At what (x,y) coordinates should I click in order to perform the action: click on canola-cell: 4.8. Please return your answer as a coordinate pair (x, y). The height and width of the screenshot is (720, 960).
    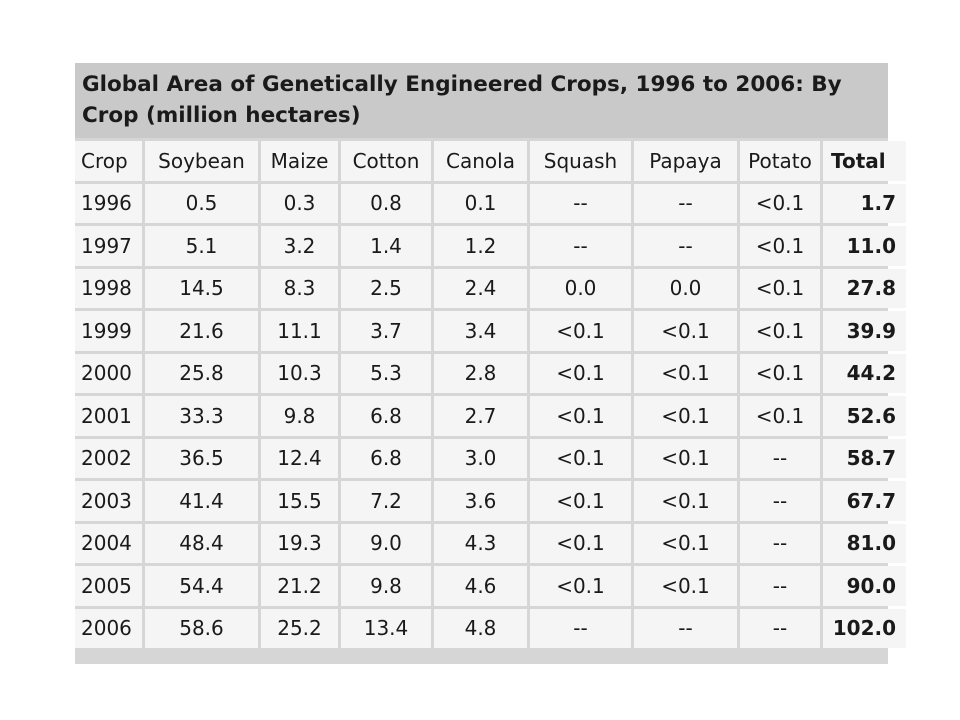
    Looking at the image, I should click on (480, 628).